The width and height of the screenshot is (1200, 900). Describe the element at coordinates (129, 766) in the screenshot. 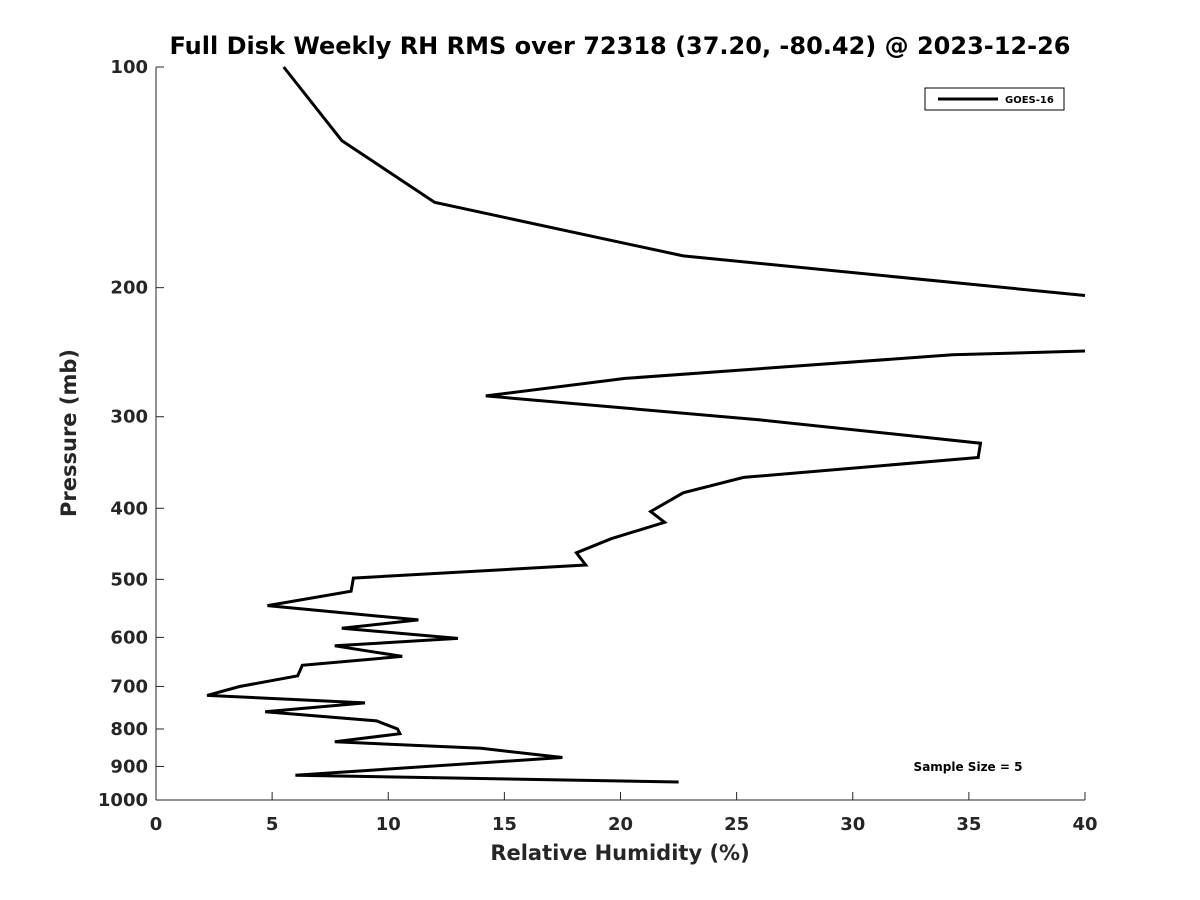

I see `y-tick-label: 900` at that location.